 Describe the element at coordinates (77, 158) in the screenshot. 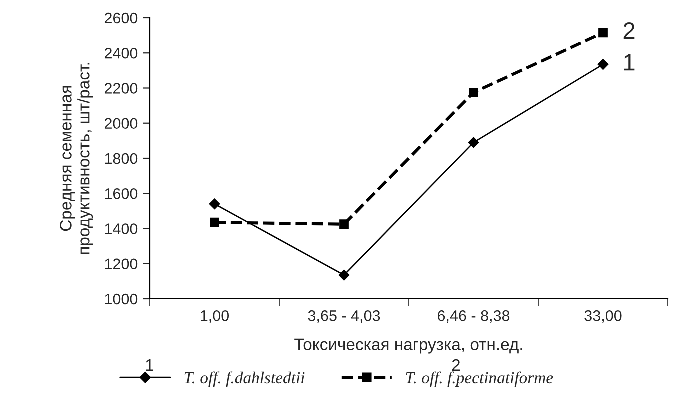

I see `y-axis-title: Средняя семенная продуктивность, шт/раст.` at that location.